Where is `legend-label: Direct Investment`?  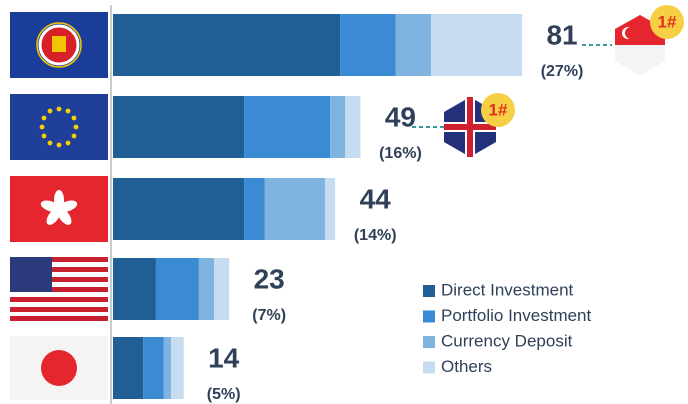
legend-label: Direct Investment is located at coordinates (507, 289).